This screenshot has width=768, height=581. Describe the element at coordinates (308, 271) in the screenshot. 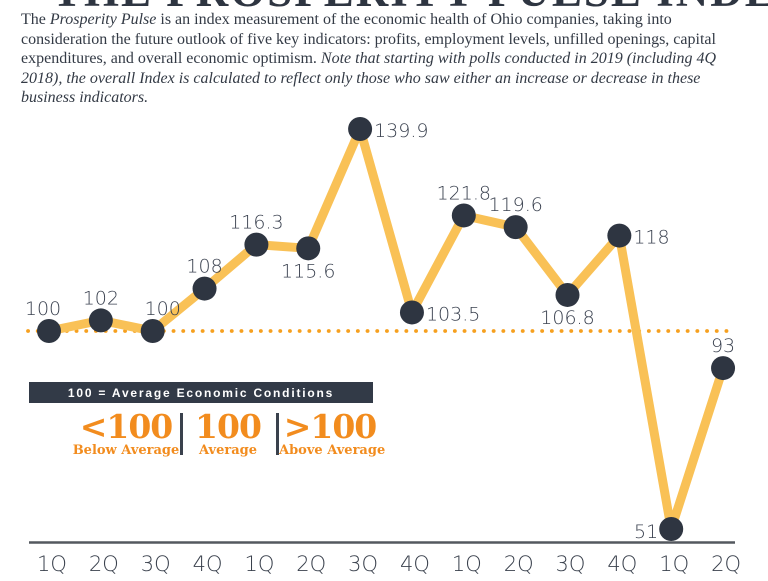

I see `data-point-label: 115.6` at that location.